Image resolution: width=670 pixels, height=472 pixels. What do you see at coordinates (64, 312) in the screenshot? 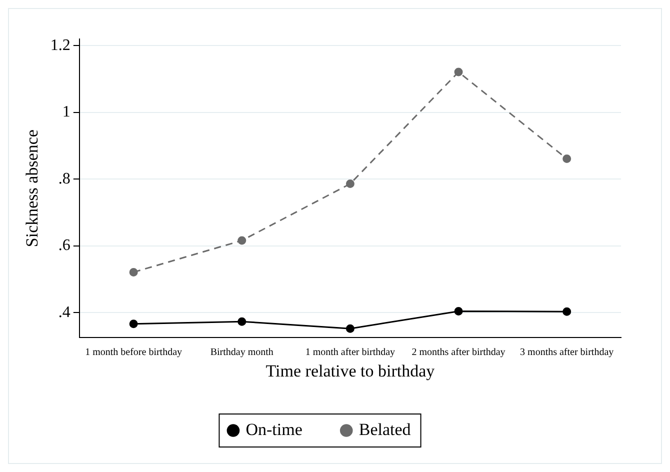
I see `y-tick-label: .4` at bounding box center [64, 312].